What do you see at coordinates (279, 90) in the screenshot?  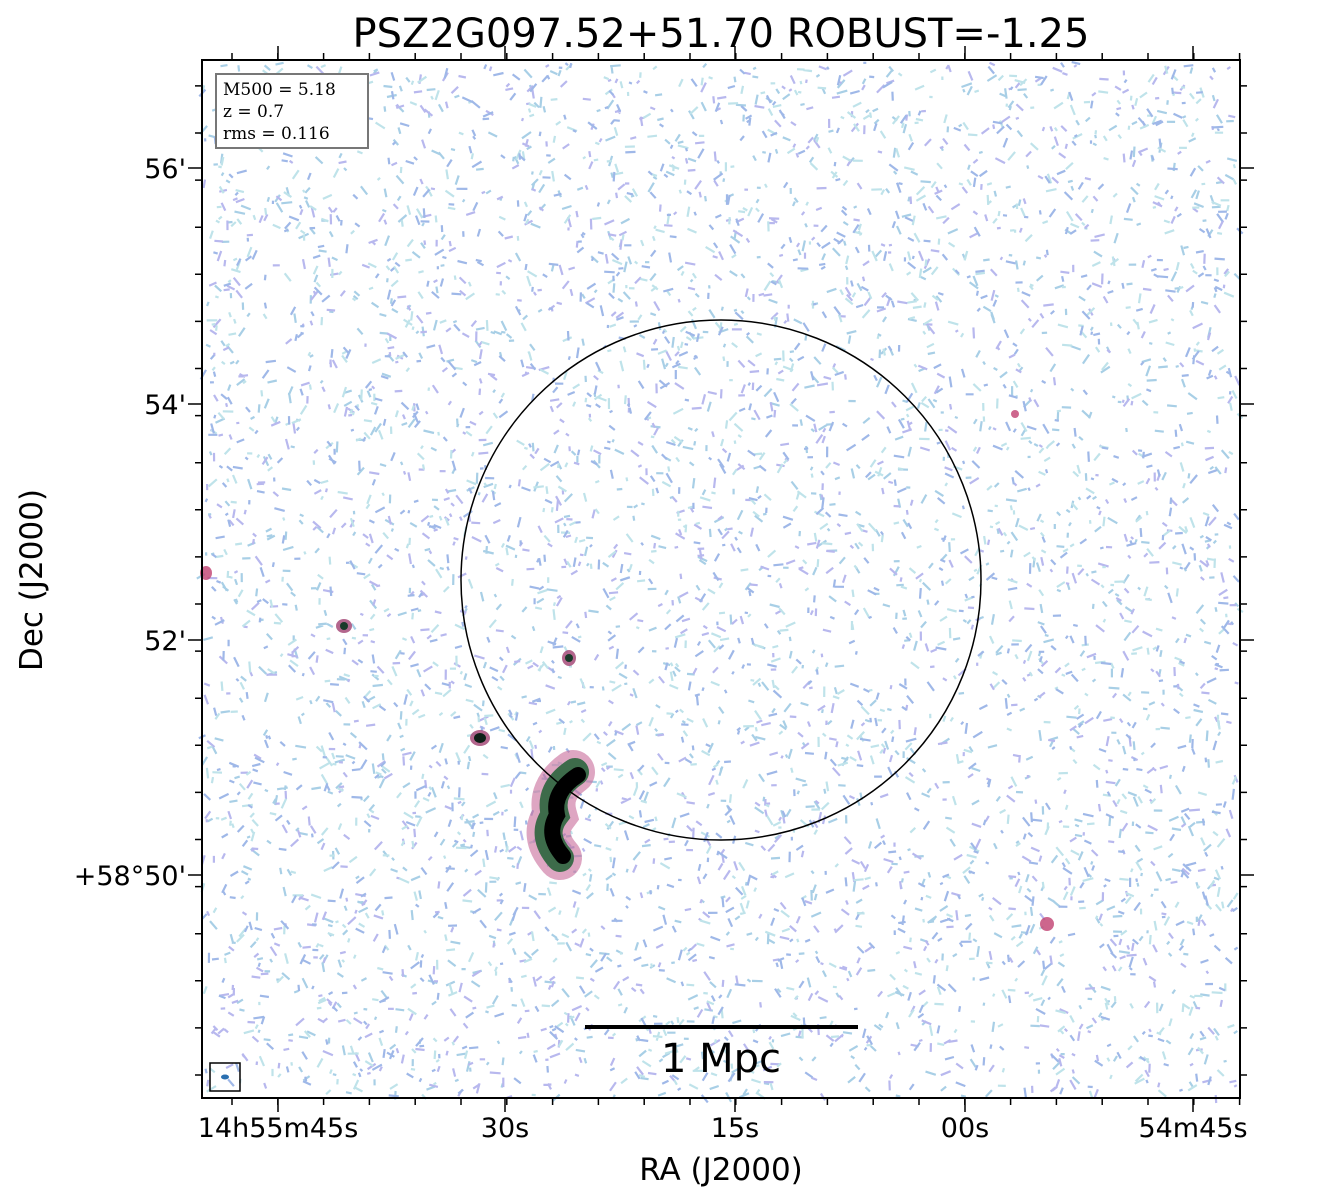 I see `info-line: M500 = 5.18` at bounding box center [279, 90].